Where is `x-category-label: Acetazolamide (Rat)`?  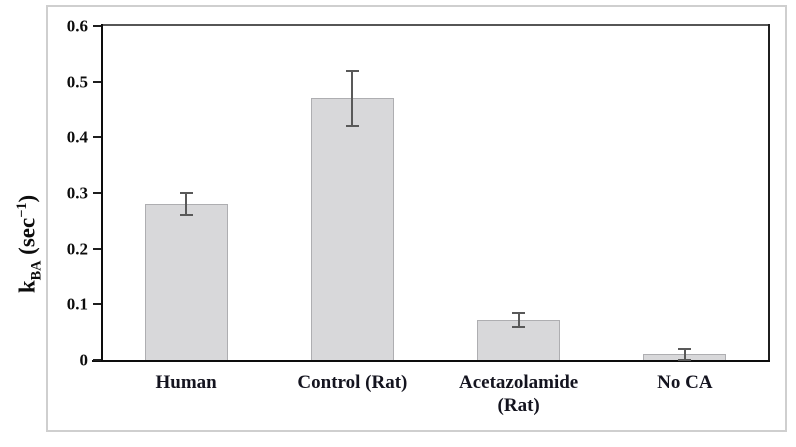 x-category-label: Acetazolamide (Rat) is located at coordinates (519, 394).